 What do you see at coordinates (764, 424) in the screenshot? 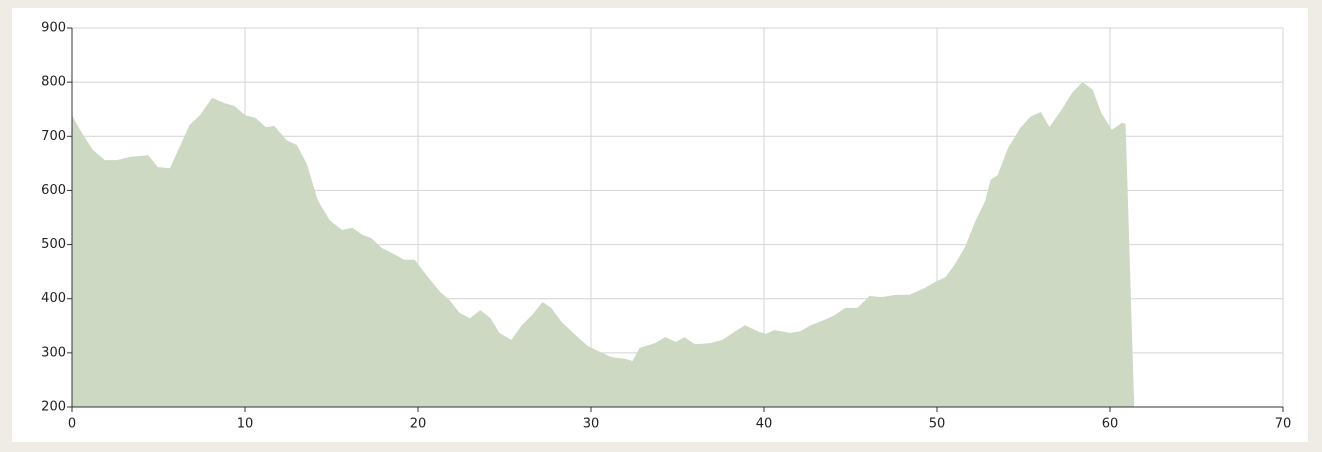
I see `x-tick-label: 40` at bounding box center [764, 424].